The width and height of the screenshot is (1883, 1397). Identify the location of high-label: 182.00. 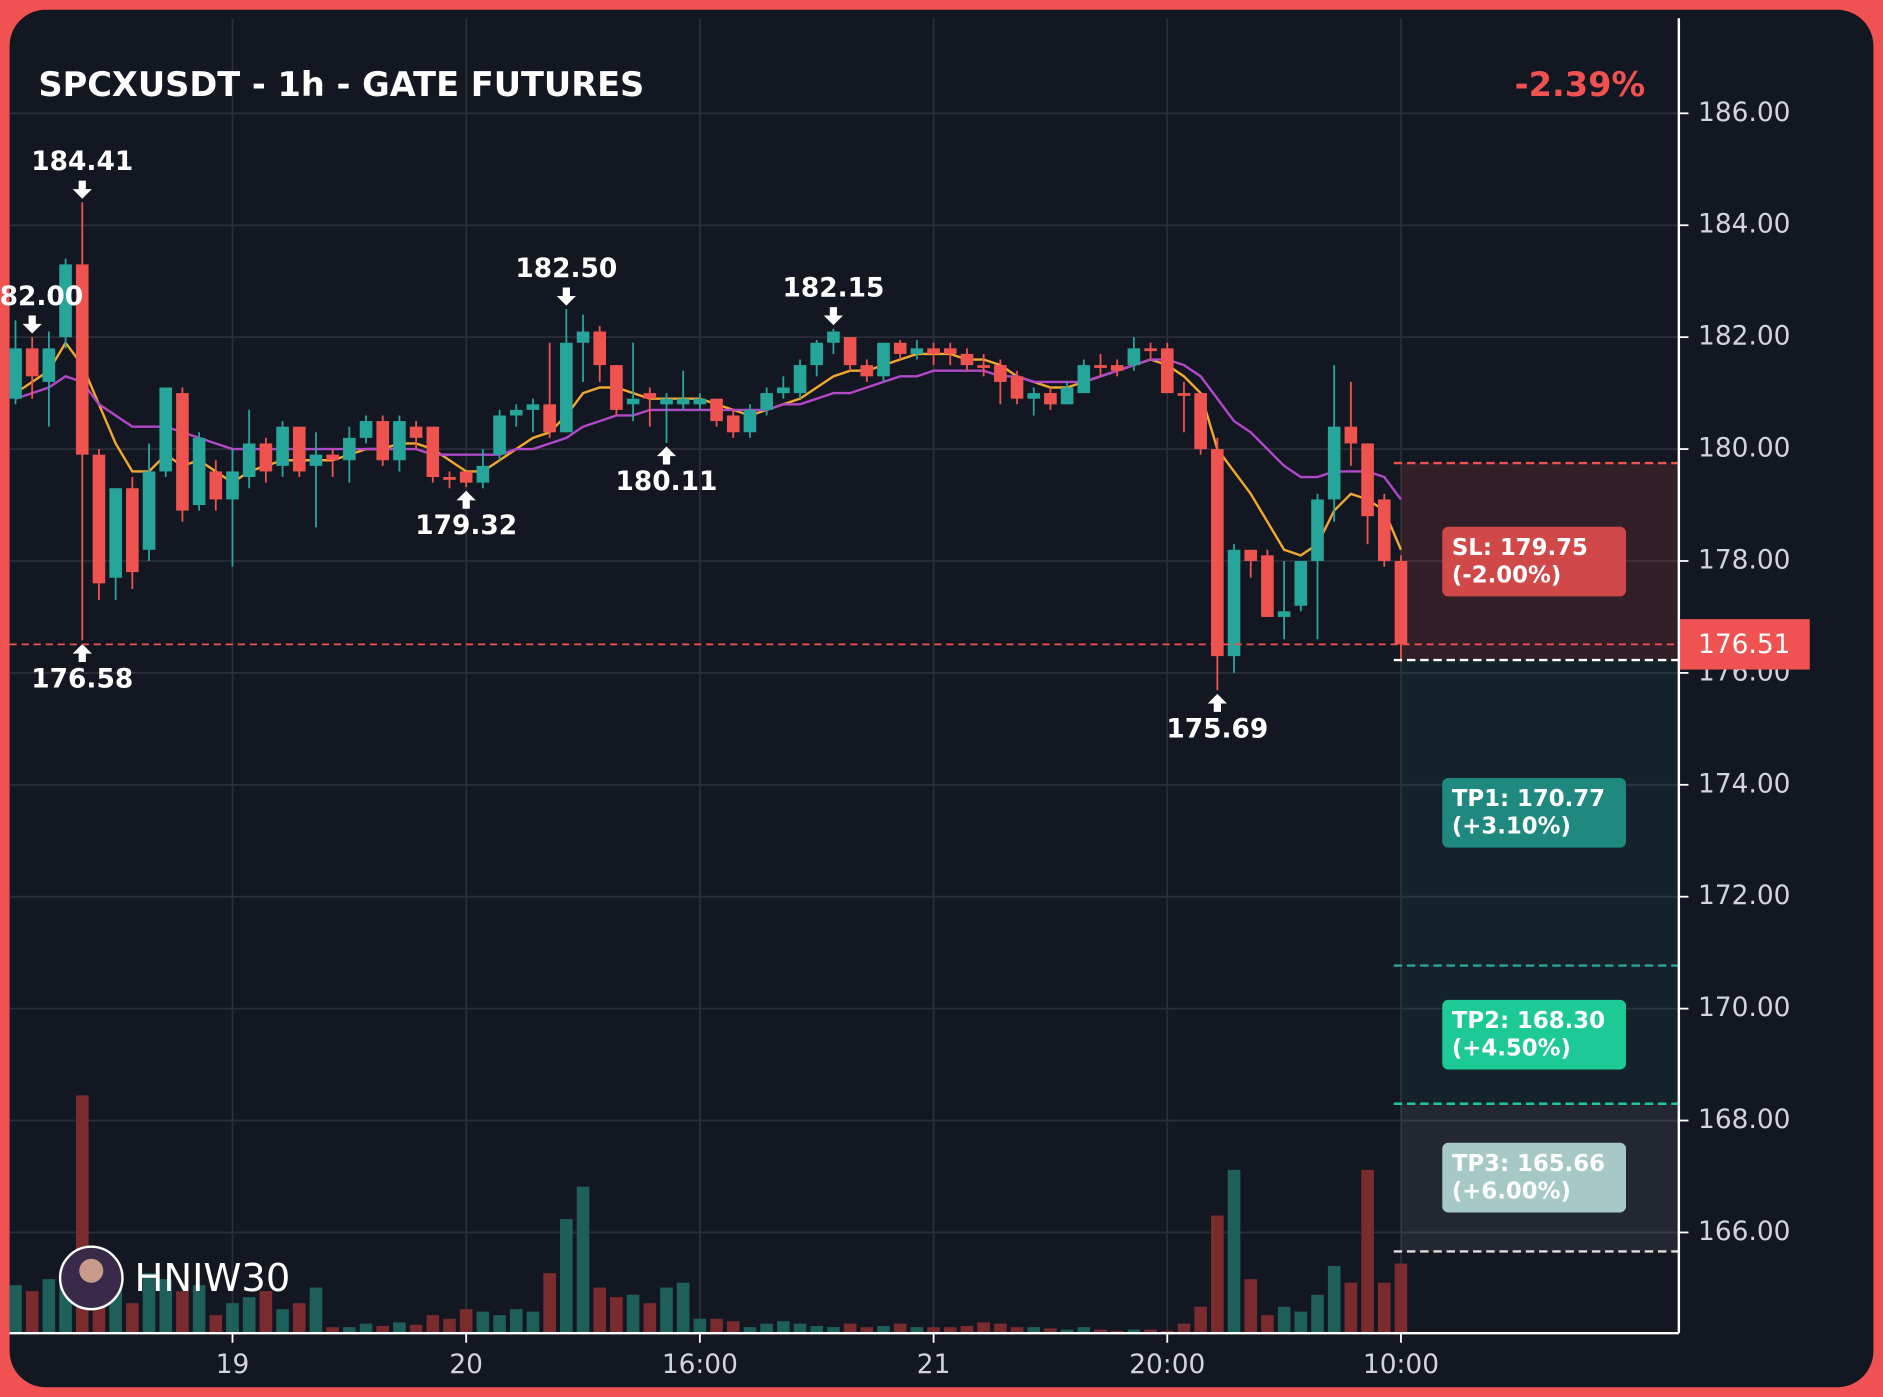
(41, 296).